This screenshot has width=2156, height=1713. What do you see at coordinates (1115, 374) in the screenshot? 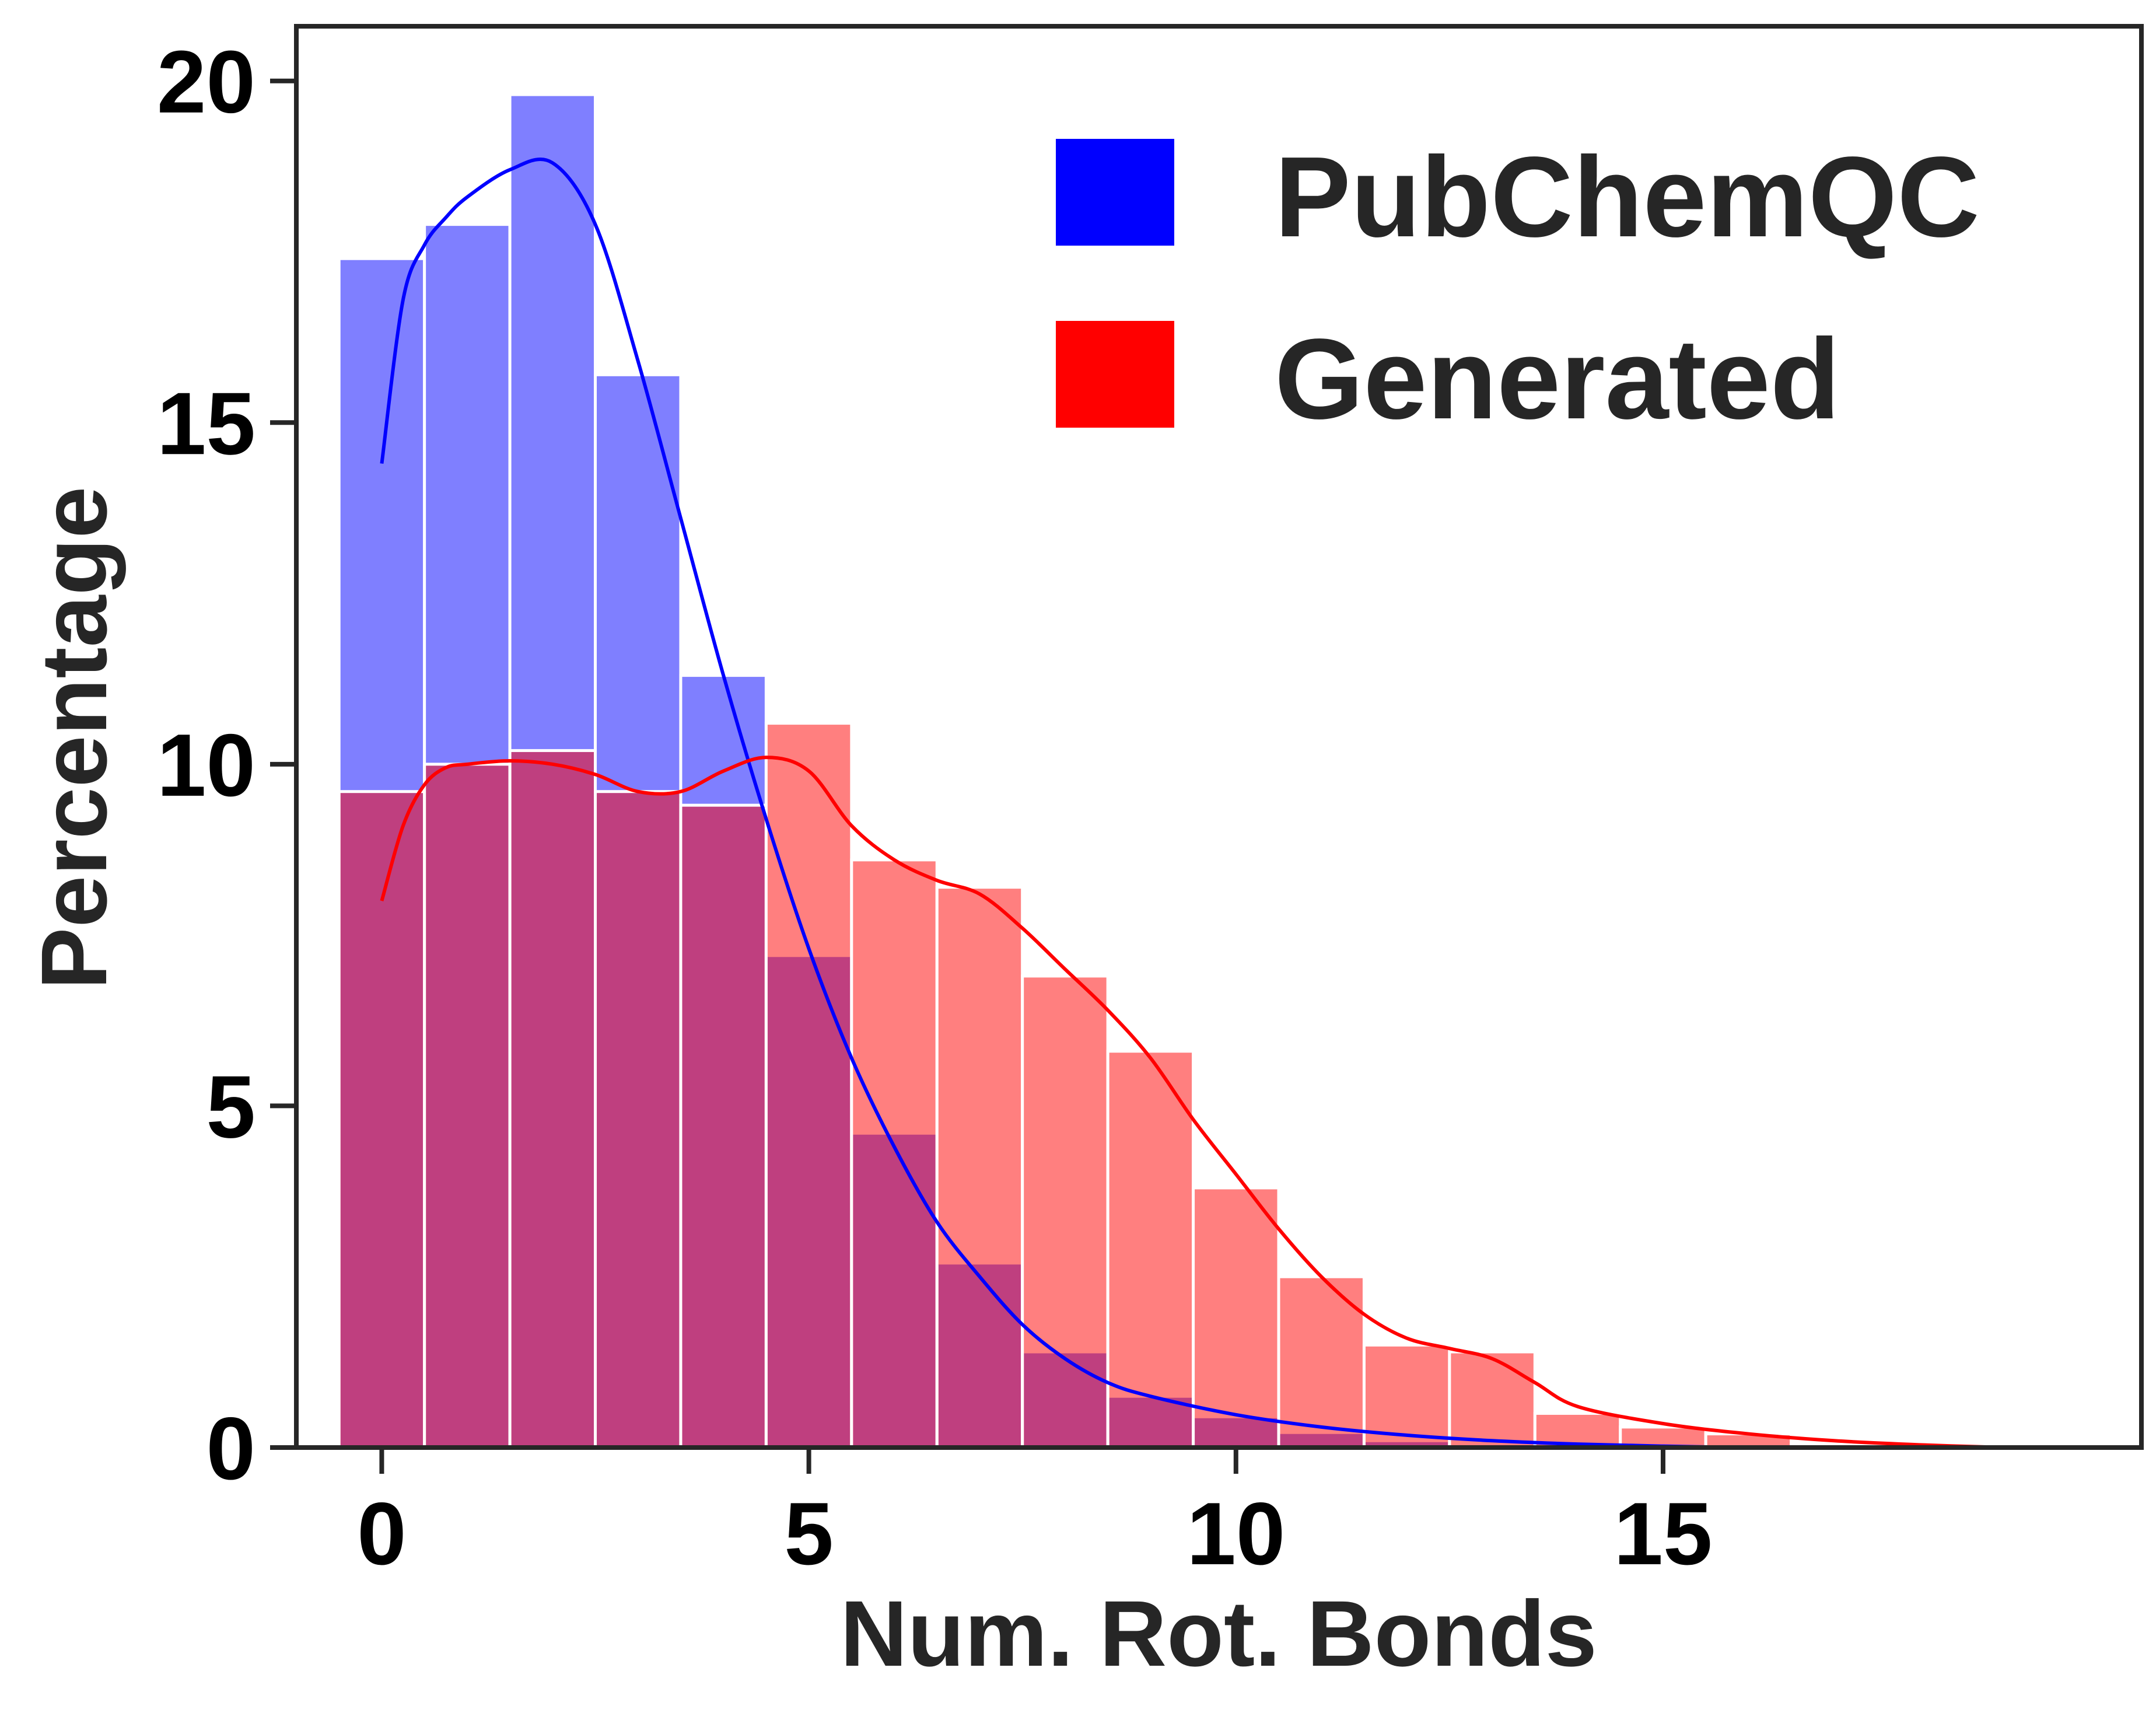
I see `legend-swatch-generated` at bounding box center [1115, 374].